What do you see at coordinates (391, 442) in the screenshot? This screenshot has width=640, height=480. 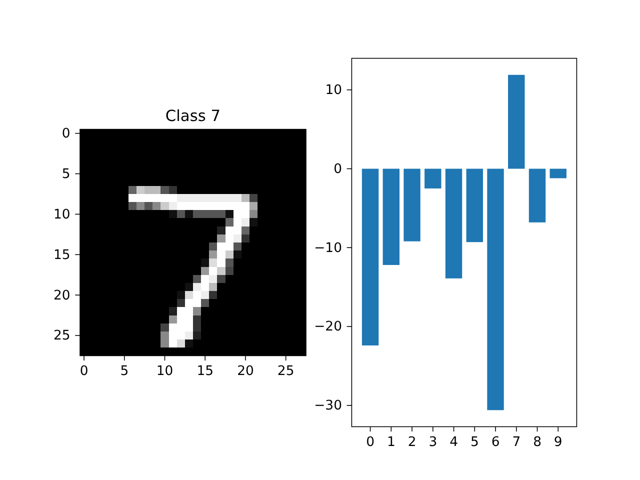 I see `x-tick-label: 1` at bounding box center [391, 442].